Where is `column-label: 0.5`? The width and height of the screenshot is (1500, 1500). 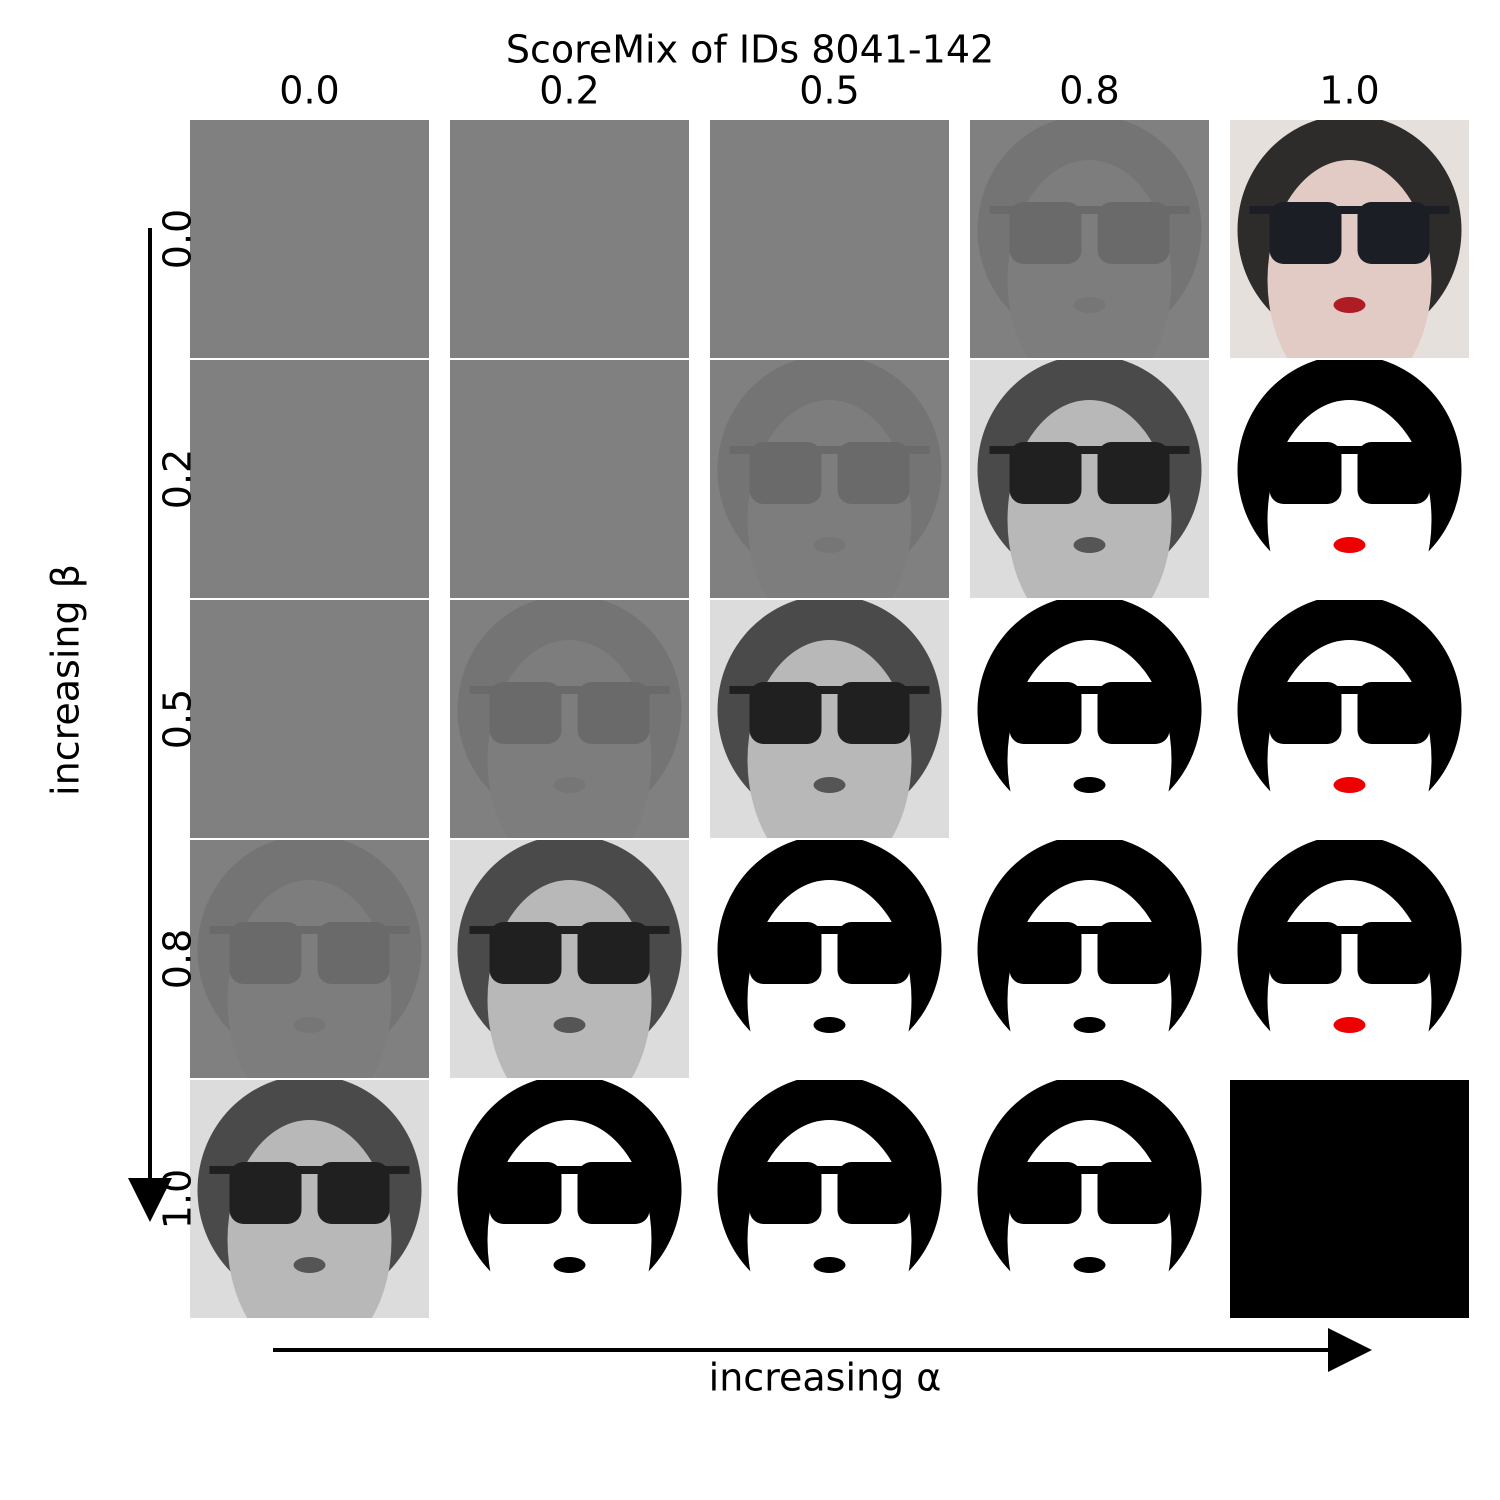 column-label: 0.5 is located at coordinates (829, 91).